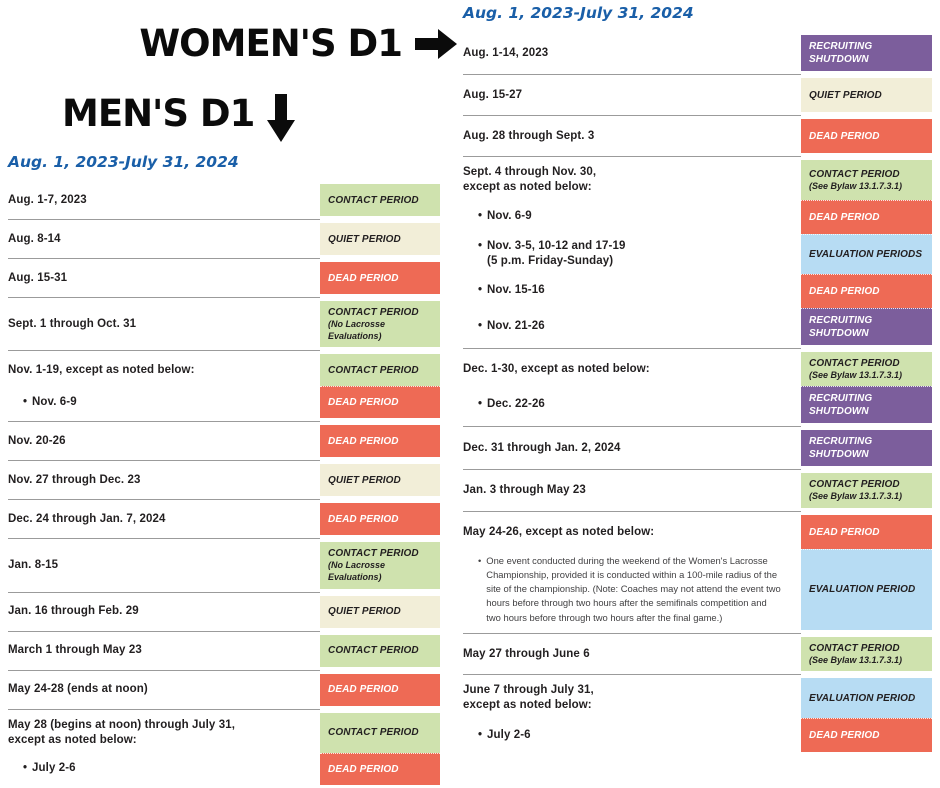 The image size is (940, 788). What do you see at coordinates (697, 53) in the screenshot?
I see `calendar-group: Aug. 1-14, 2023 RECRUITING SHUTDOWN` at bounding box center [697, 53].